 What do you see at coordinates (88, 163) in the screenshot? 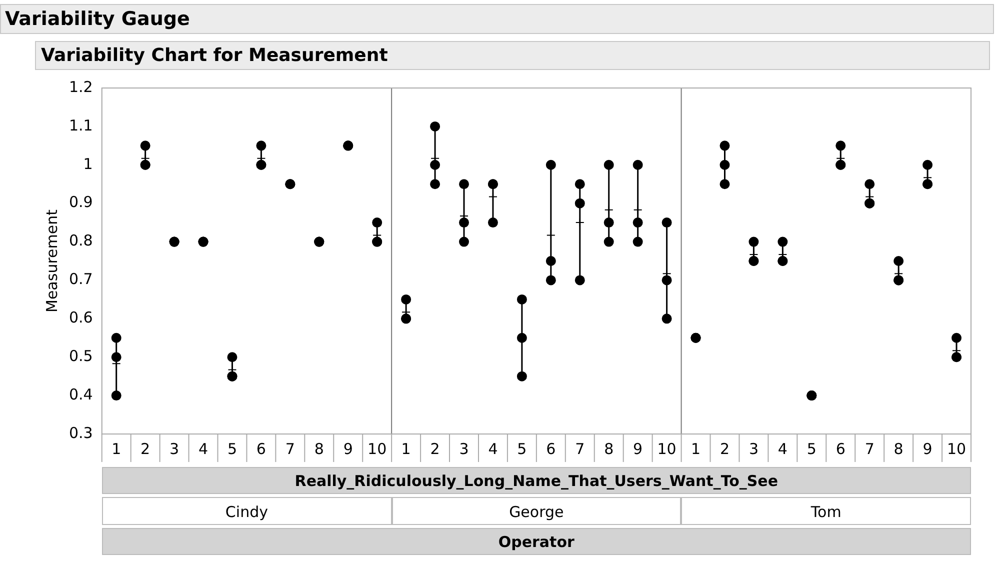
I see `y-tick-label: 1` at bounding box center [88, 163].